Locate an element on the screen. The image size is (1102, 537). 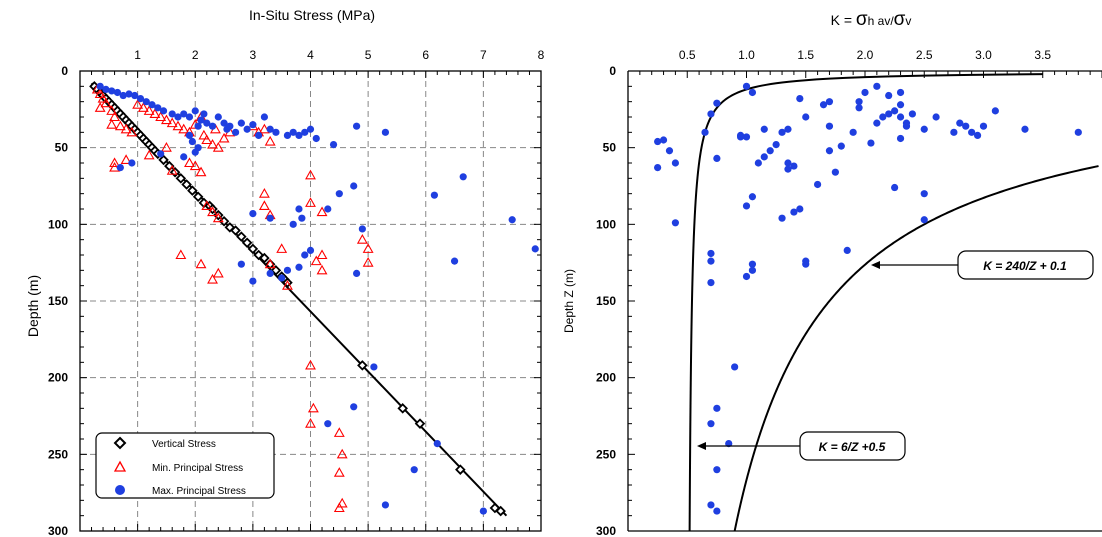
right-chart-title: K = σh av/σv is located at coordinates (871, 19).